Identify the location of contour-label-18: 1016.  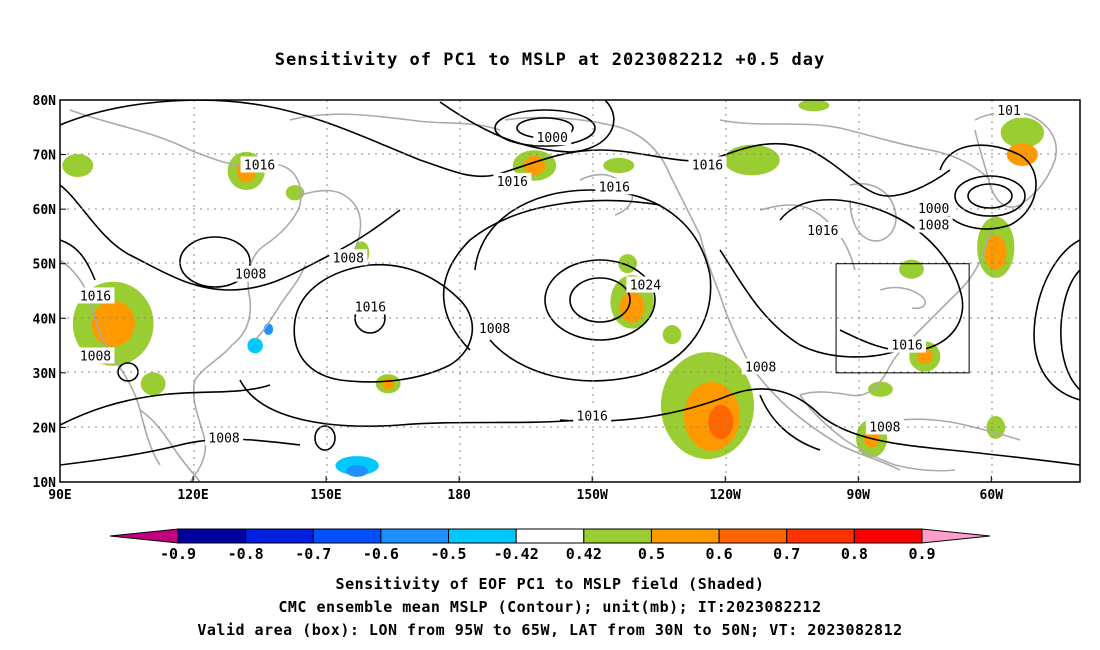
(906, 346).